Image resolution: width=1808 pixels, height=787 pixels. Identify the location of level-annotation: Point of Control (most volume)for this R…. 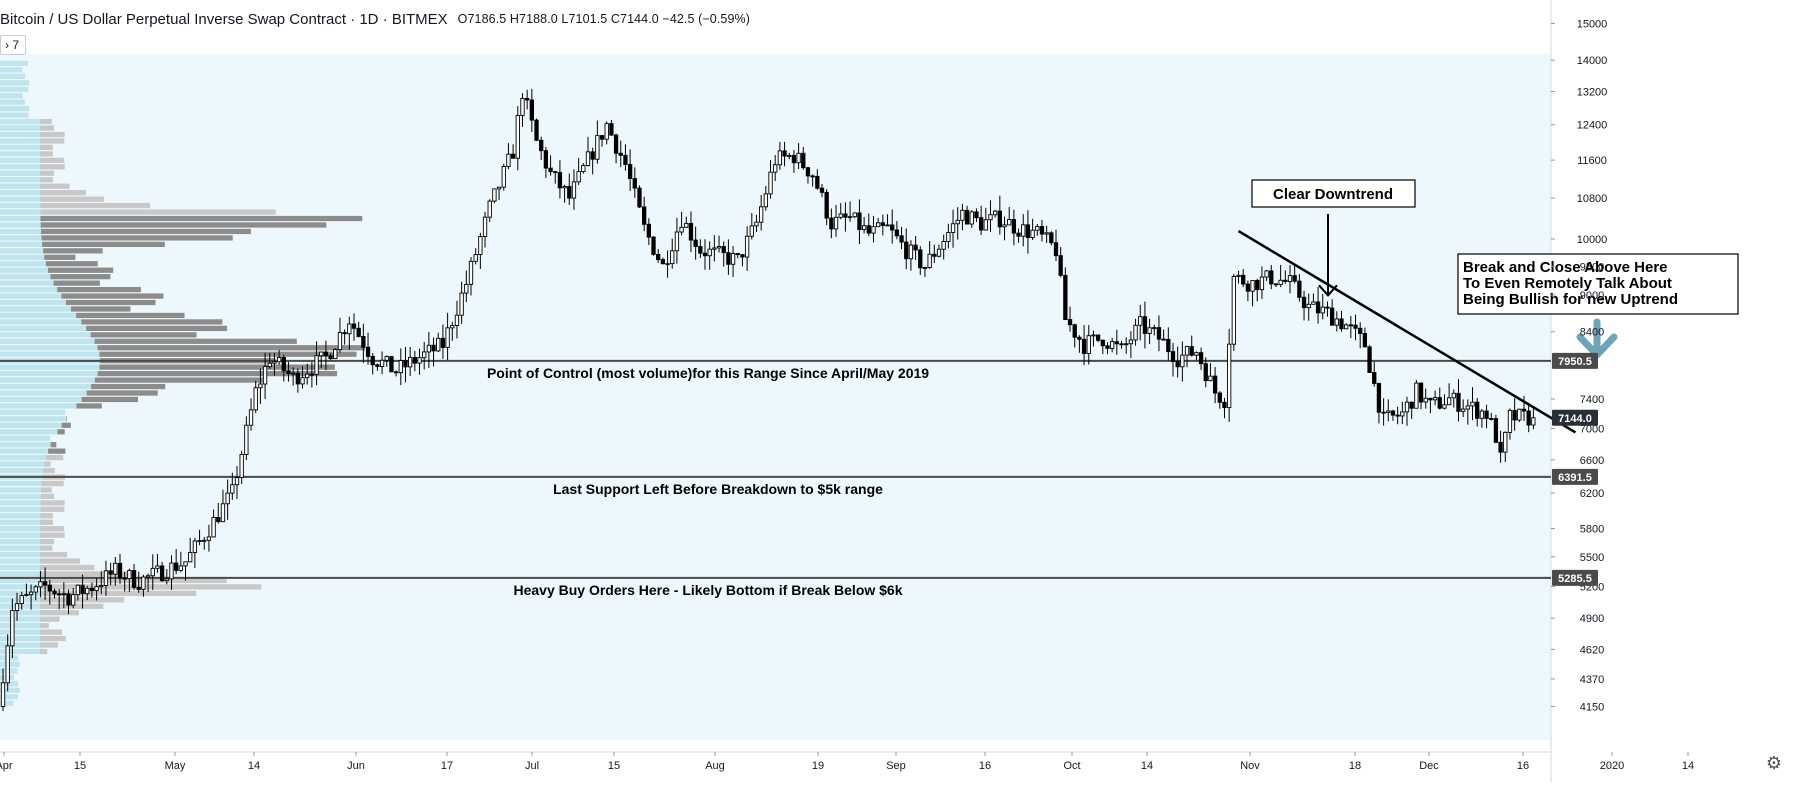
(708, 373).